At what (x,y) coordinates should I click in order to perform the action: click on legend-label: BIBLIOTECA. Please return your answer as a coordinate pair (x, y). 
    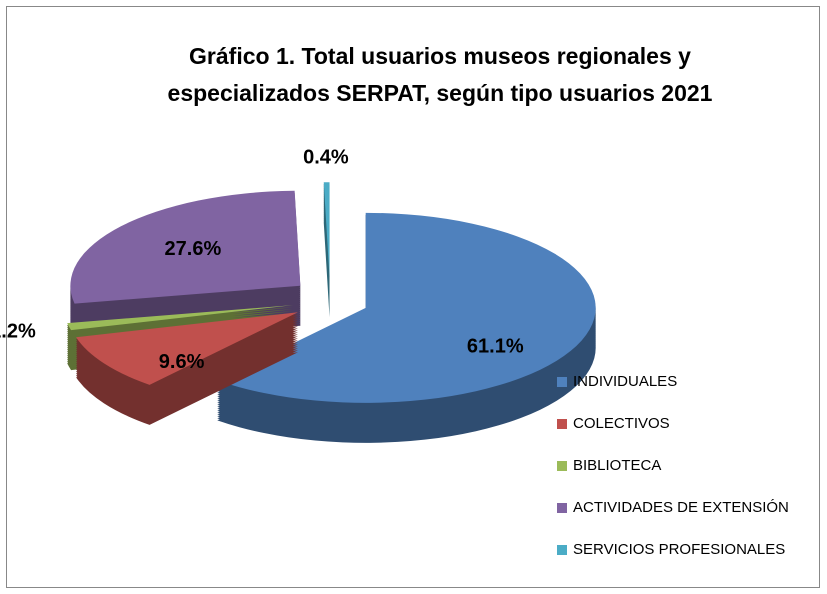
    Looking at the image, I should click on (617, 465).